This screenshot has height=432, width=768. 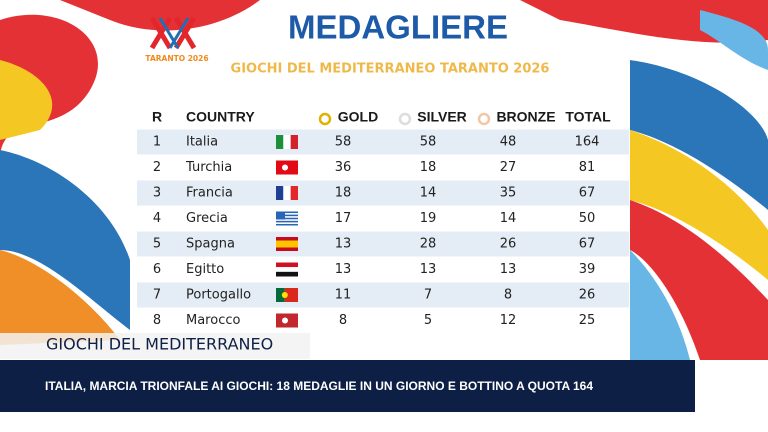 What do you see at coordinates (210, 244) in the screenshot?
I see `country-name: Spagna` at bounding box center [210, 244].